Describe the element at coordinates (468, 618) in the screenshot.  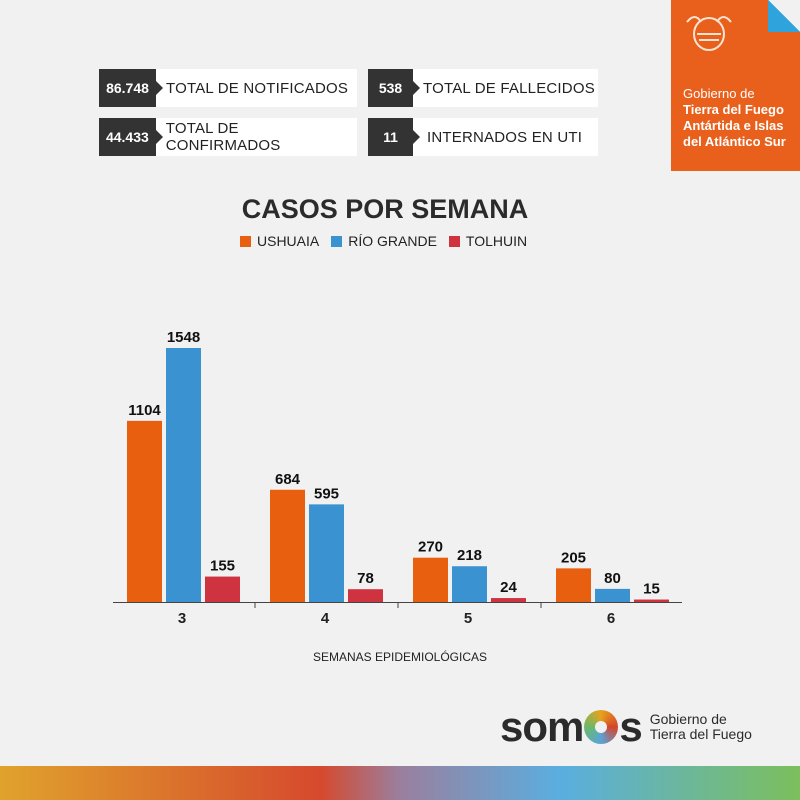
I see `x-tick-label: 5` at that location.